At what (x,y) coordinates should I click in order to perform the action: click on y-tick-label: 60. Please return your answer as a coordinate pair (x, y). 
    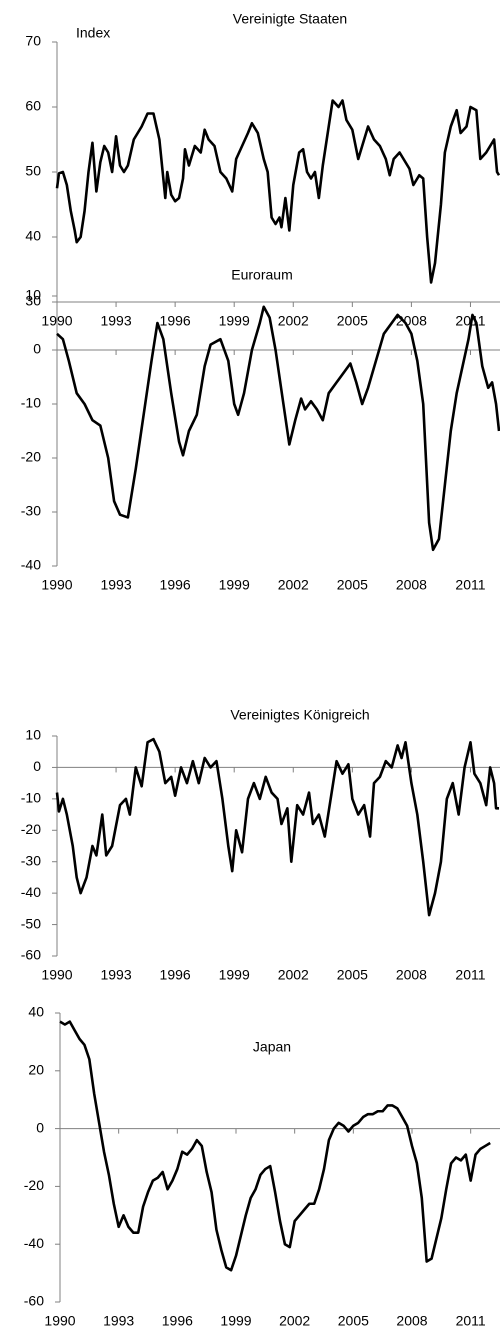
    Looking at the image, I should click on (33, 106).